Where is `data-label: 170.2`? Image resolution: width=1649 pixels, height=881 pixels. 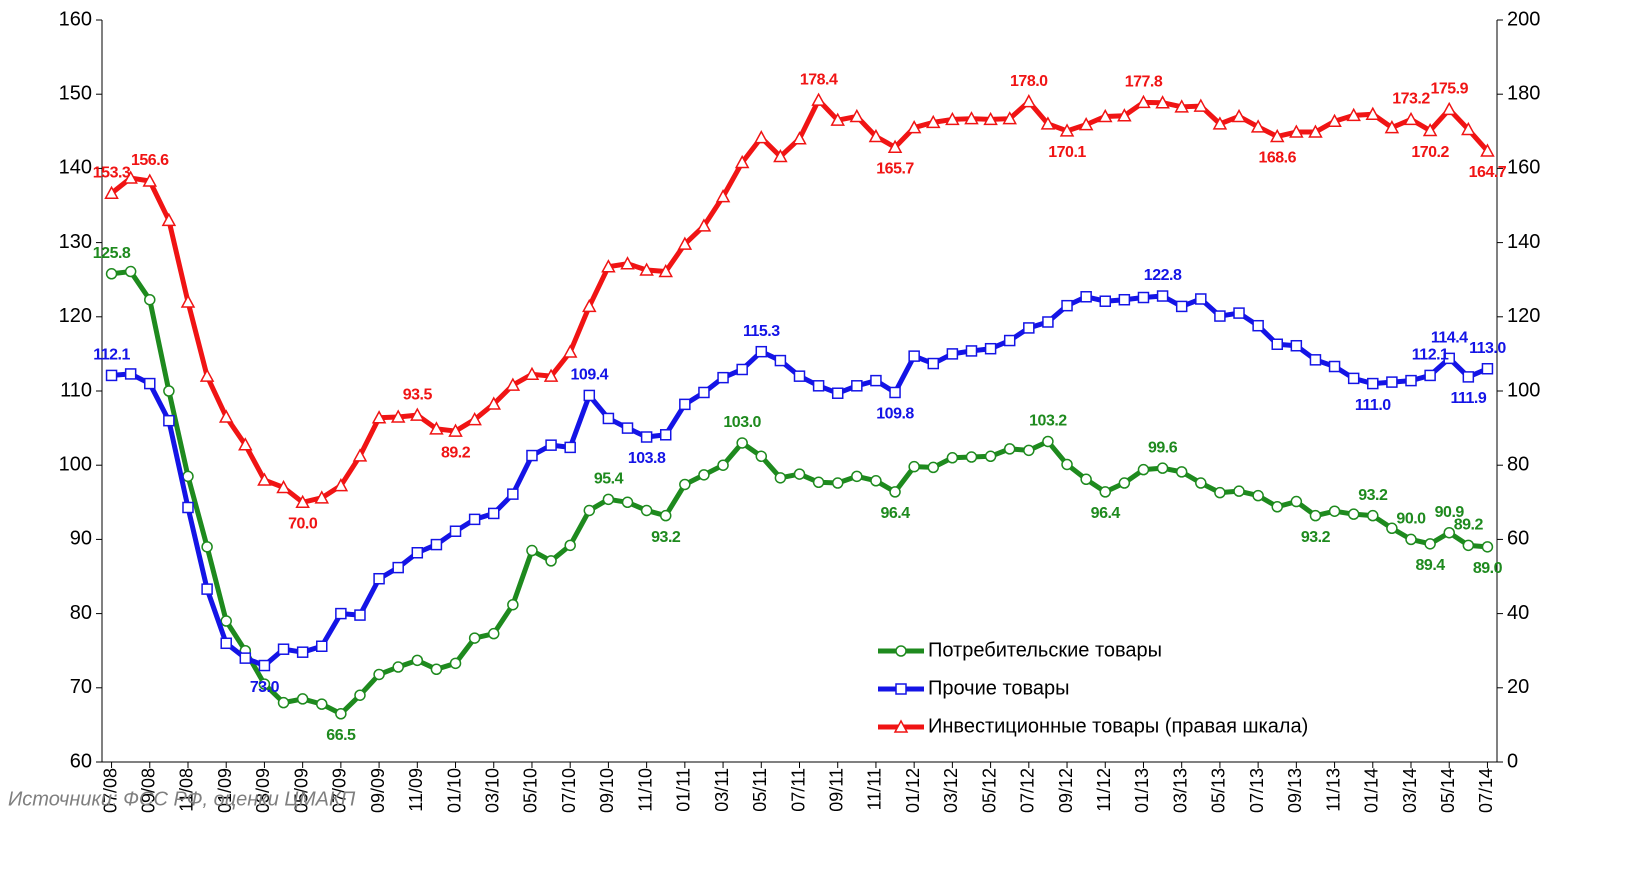 data-label: 170.2 is located at coordinates (1430, 152).